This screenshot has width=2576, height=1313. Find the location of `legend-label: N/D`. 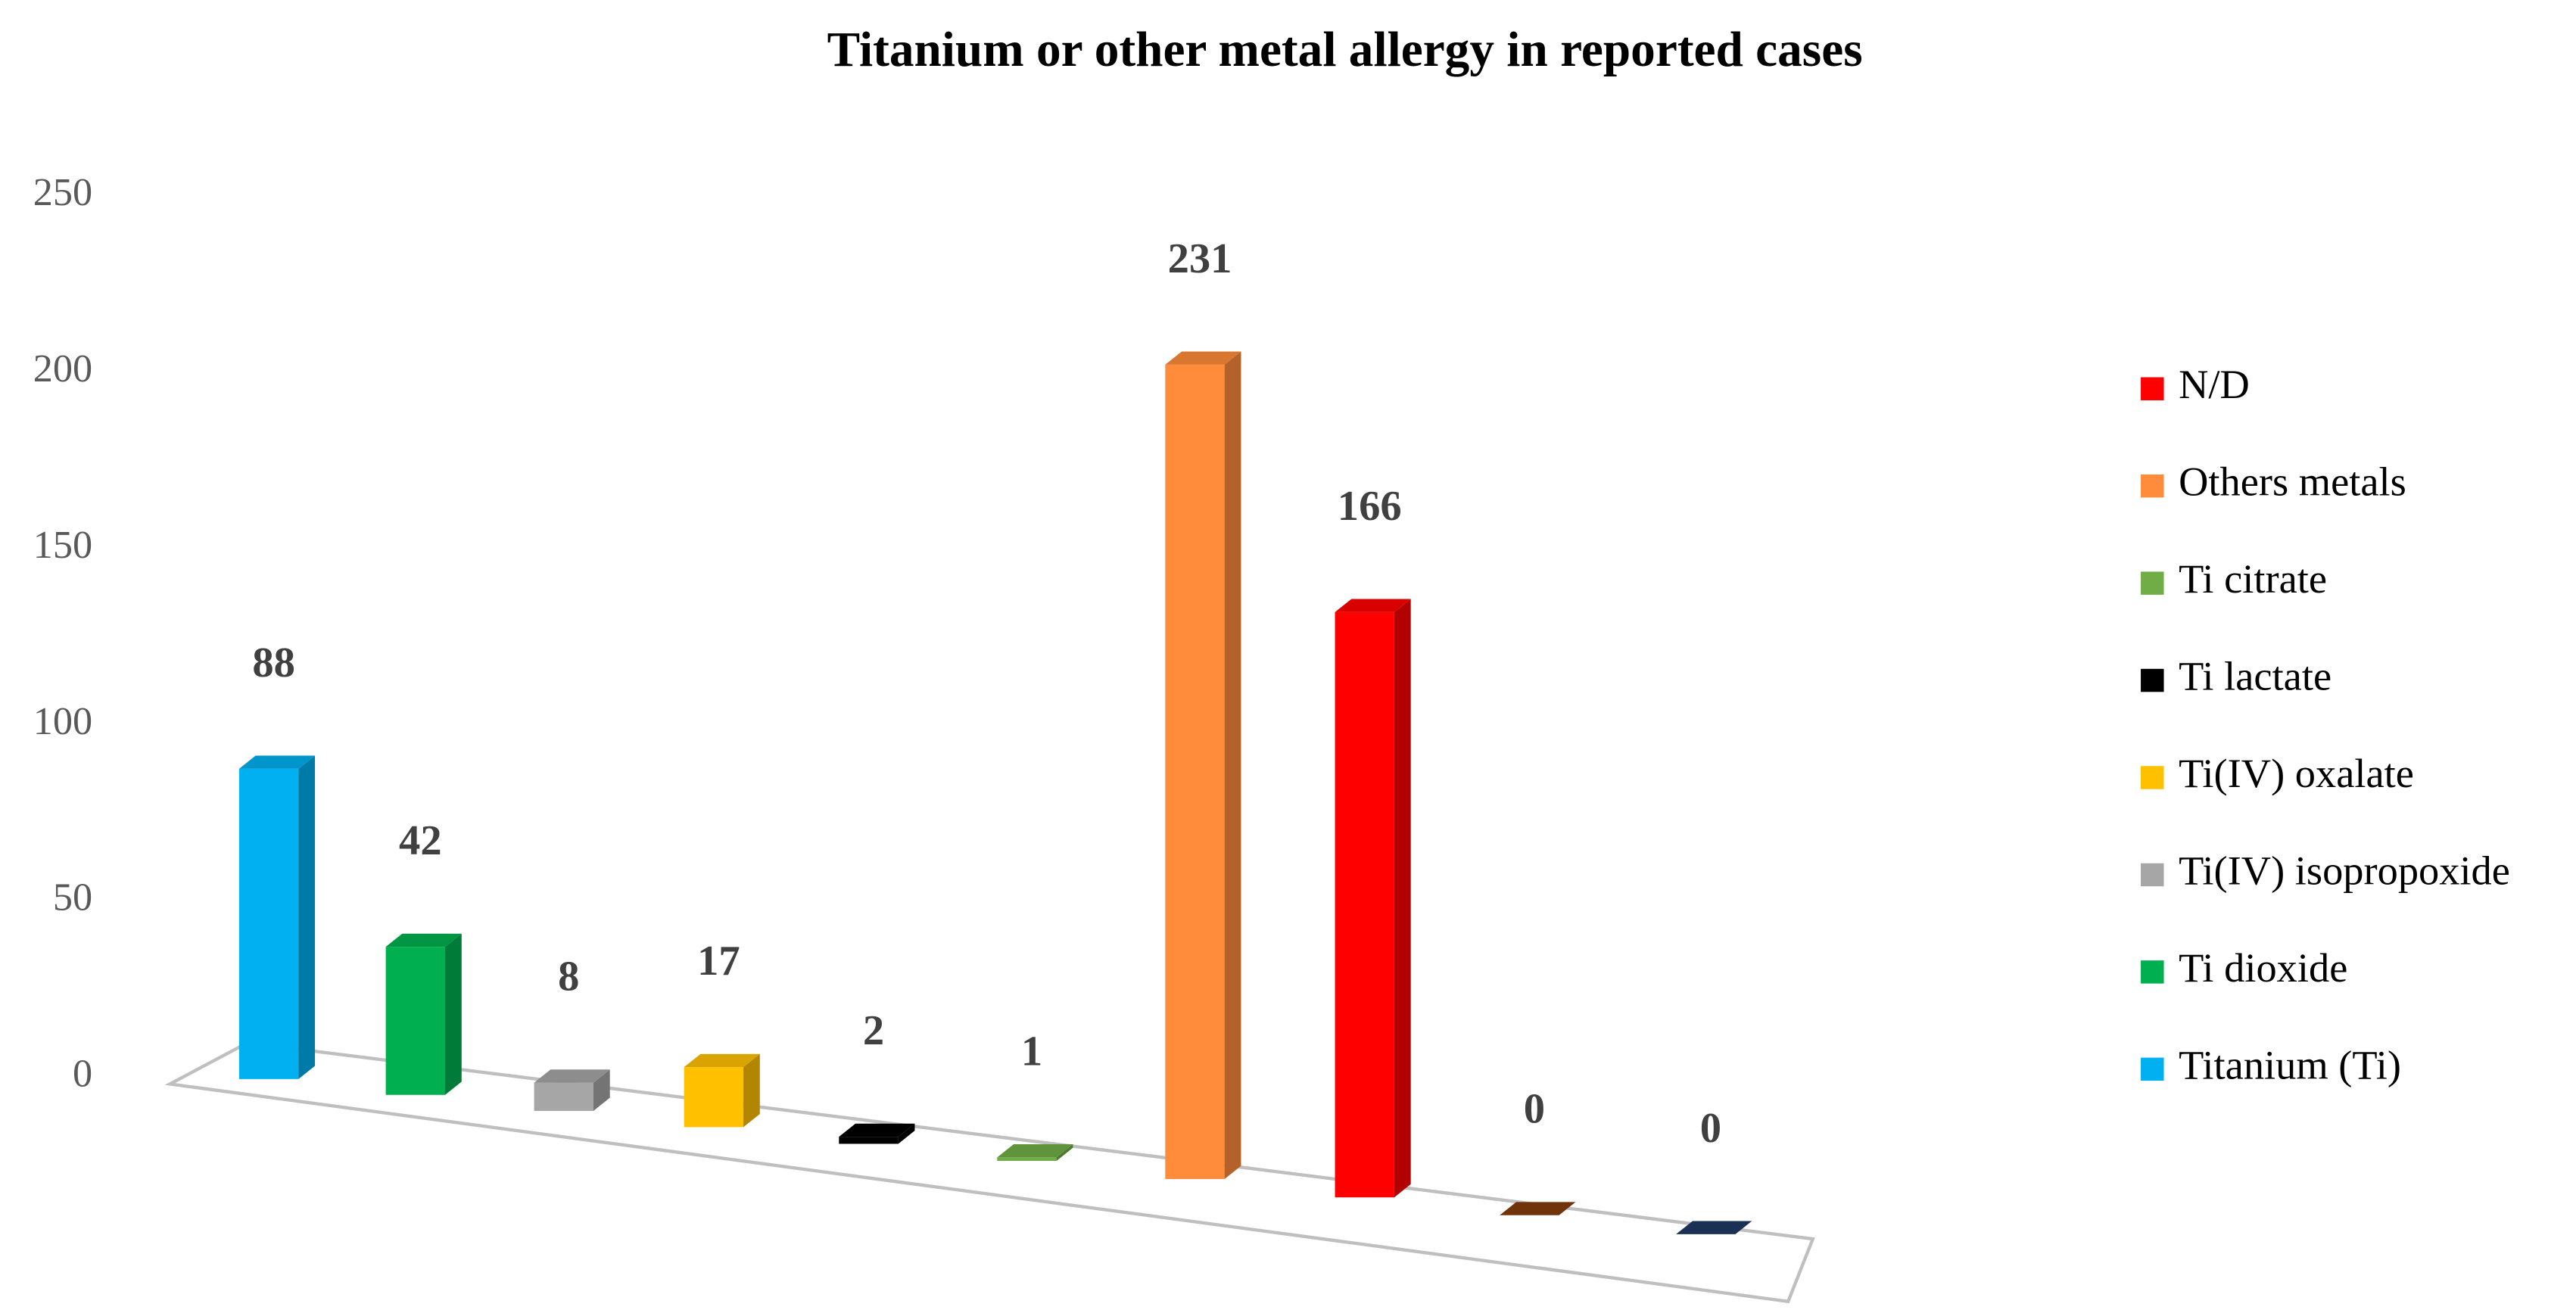

legend-label: N/D is located at coordinates (2214, 384).